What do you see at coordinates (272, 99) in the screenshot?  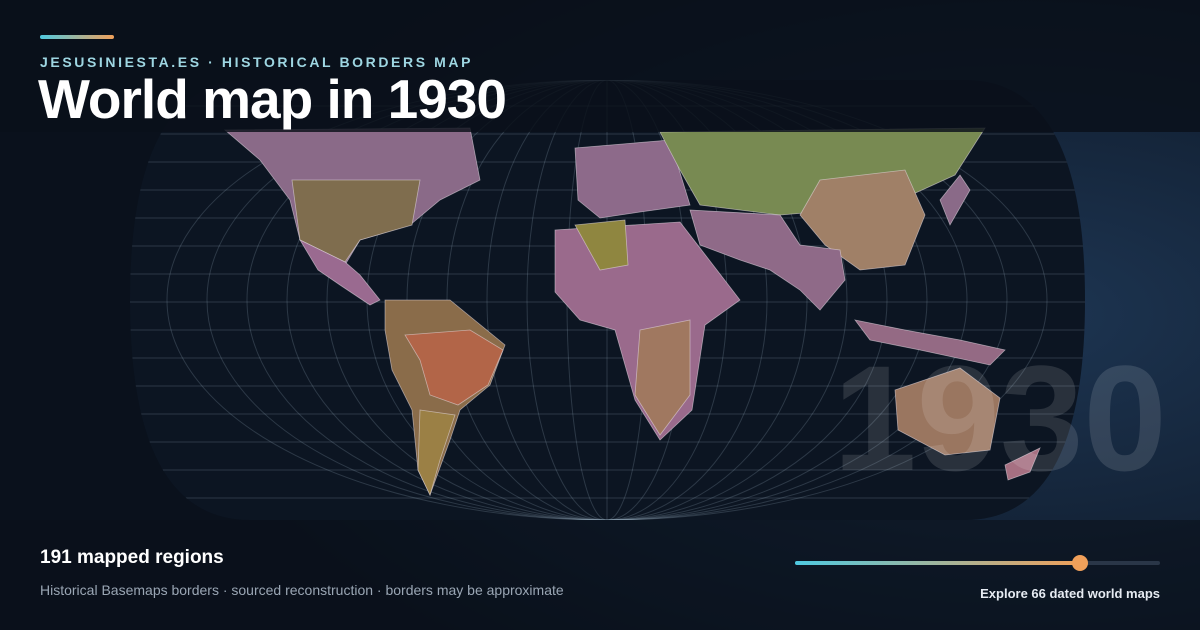 I see `title: World map in 1930` at bounding box center [272, 99].